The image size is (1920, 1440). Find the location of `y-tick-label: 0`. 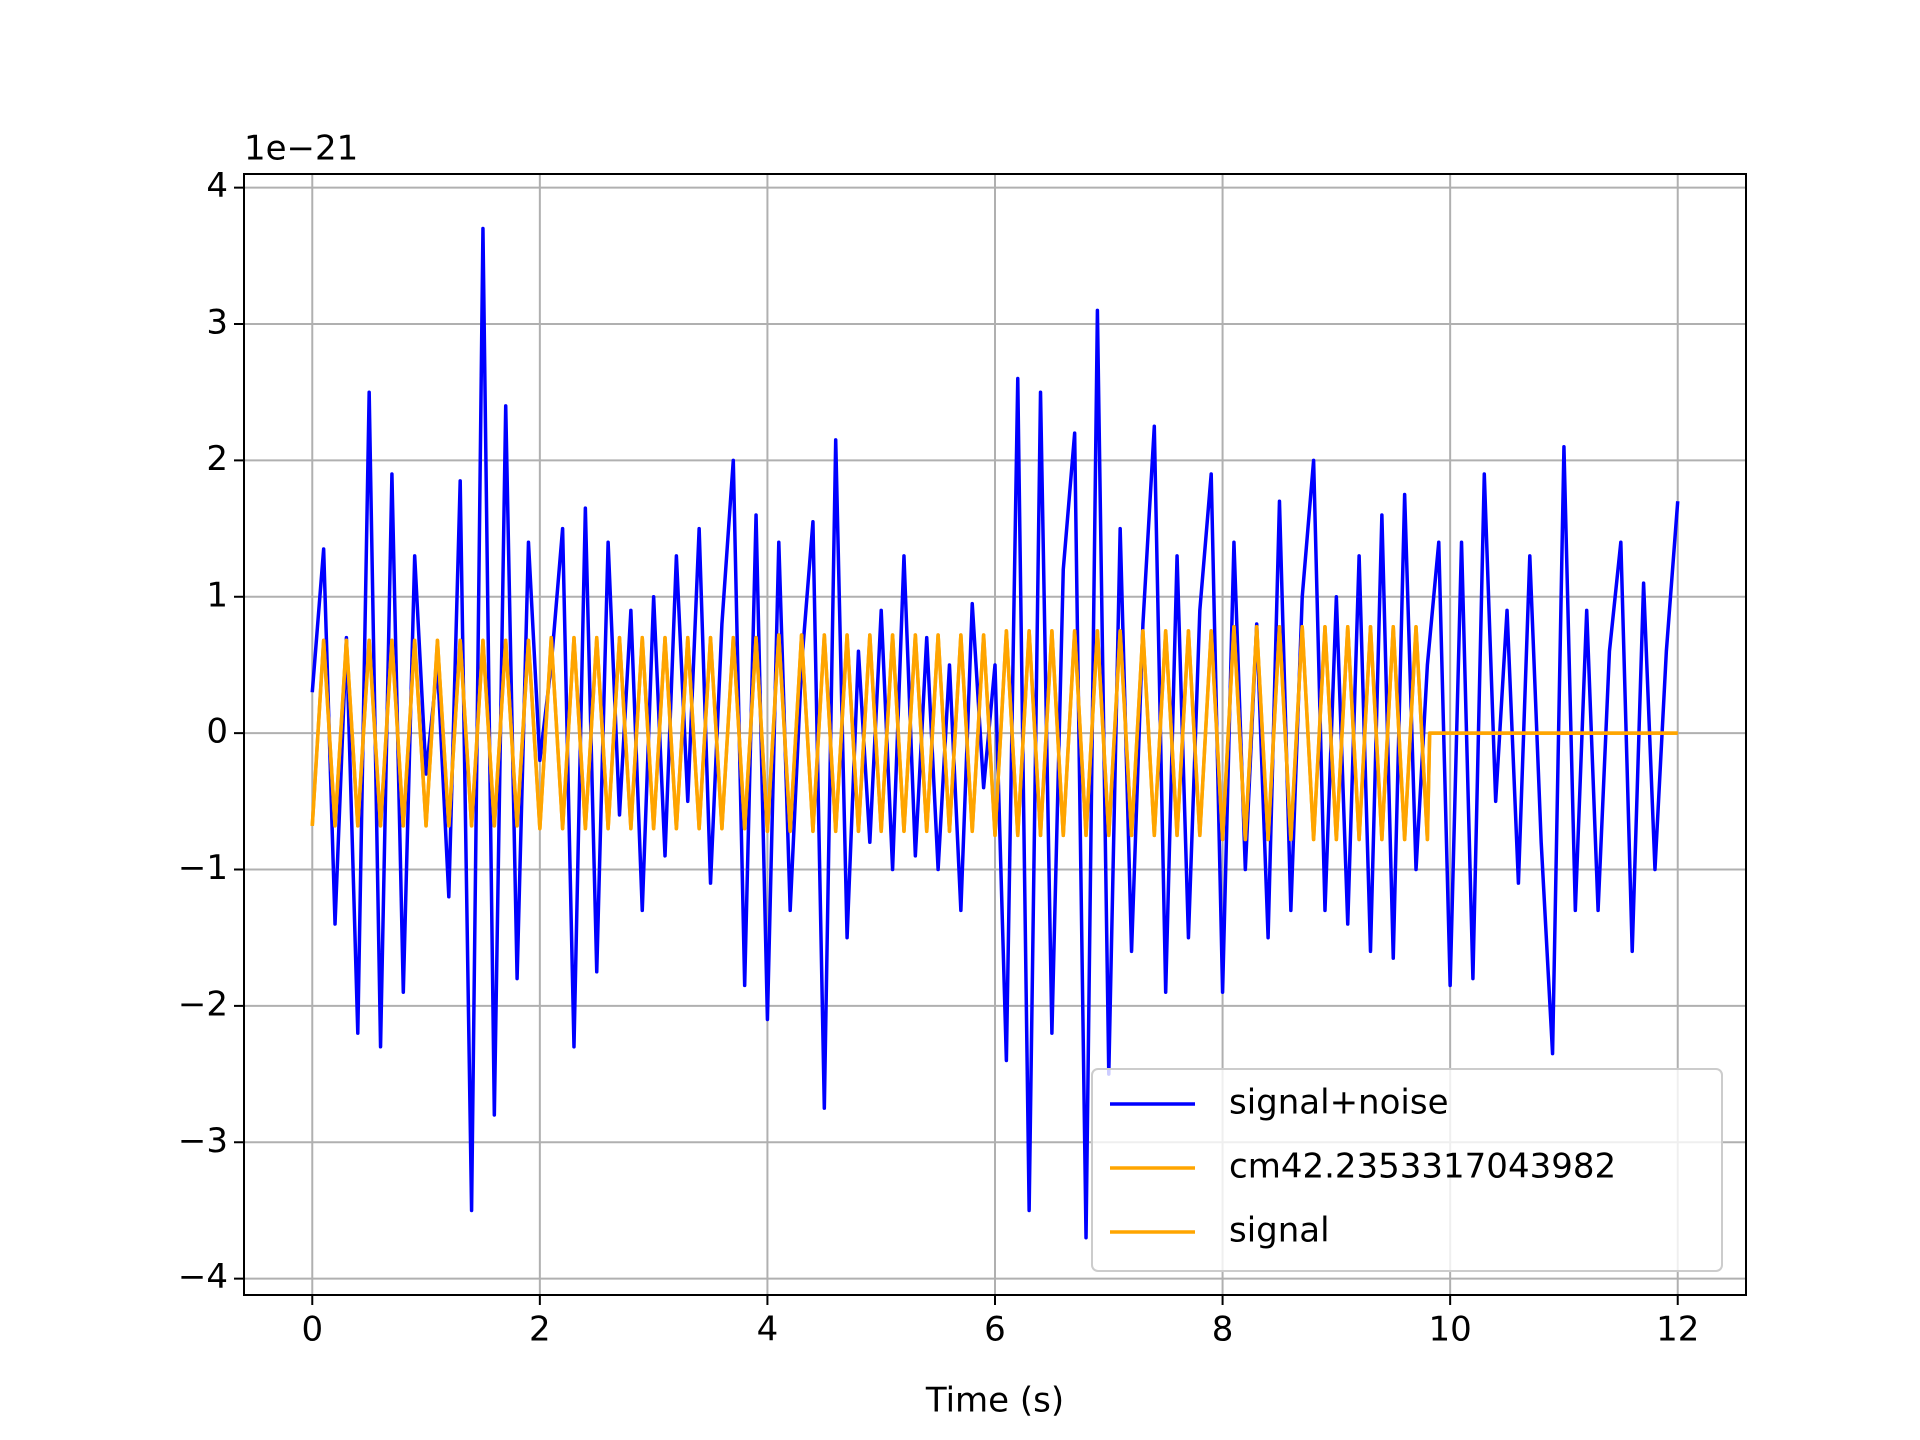

y-tick-label: 0 is located at coordinates (217, 732).